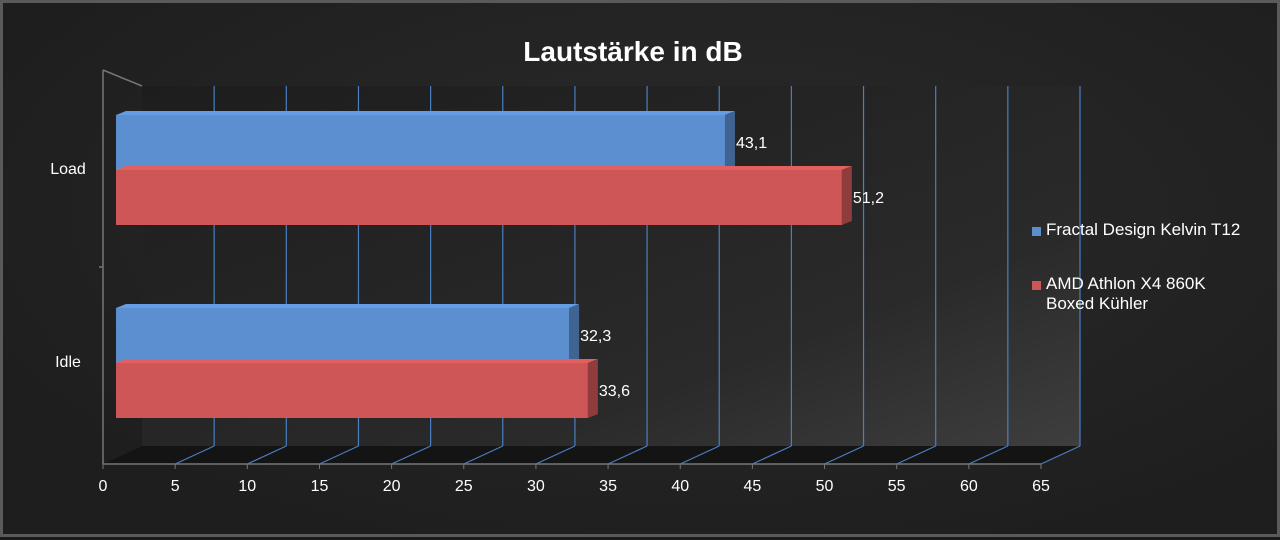  Describe the element at coordinates (897, 486) in the screenshot. I see `x-tick-label: 55` at that location.